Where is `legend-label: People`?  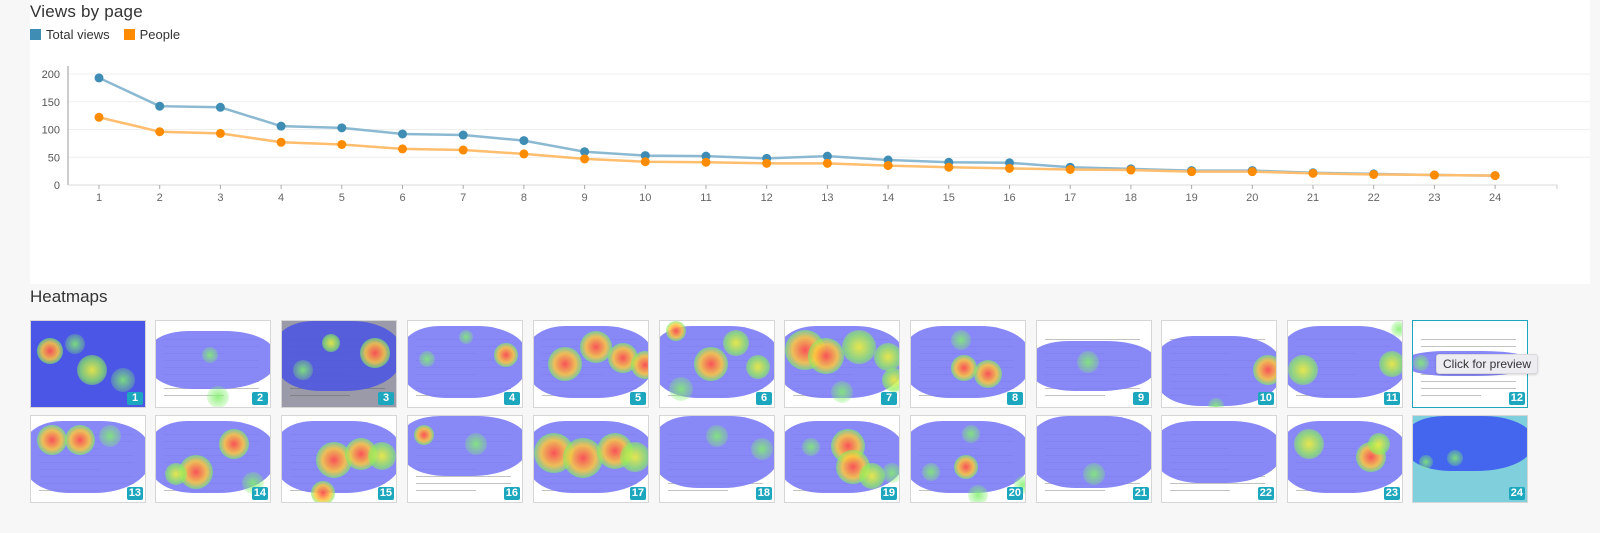 legend-label: People is located at coordinates (160, 34).